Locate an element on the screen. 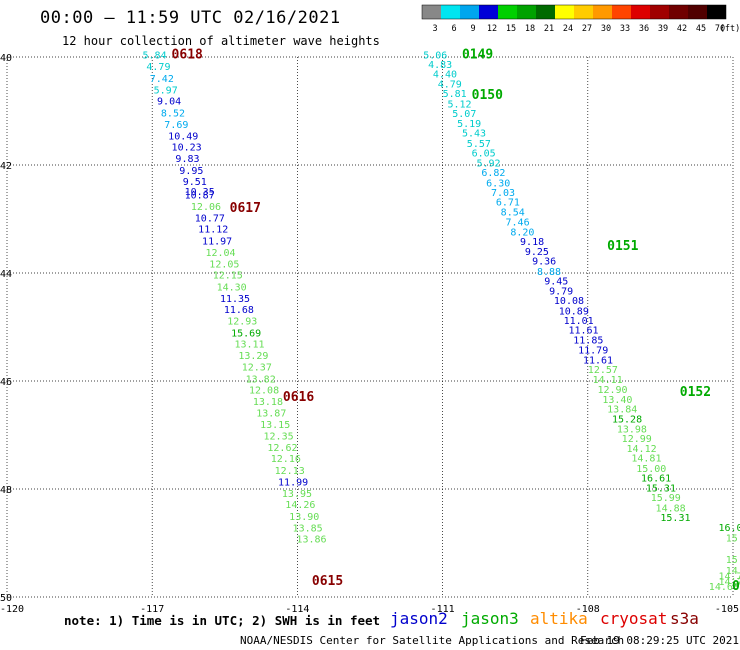  x-tick-label: -120 is located at coordinates (12, 609).